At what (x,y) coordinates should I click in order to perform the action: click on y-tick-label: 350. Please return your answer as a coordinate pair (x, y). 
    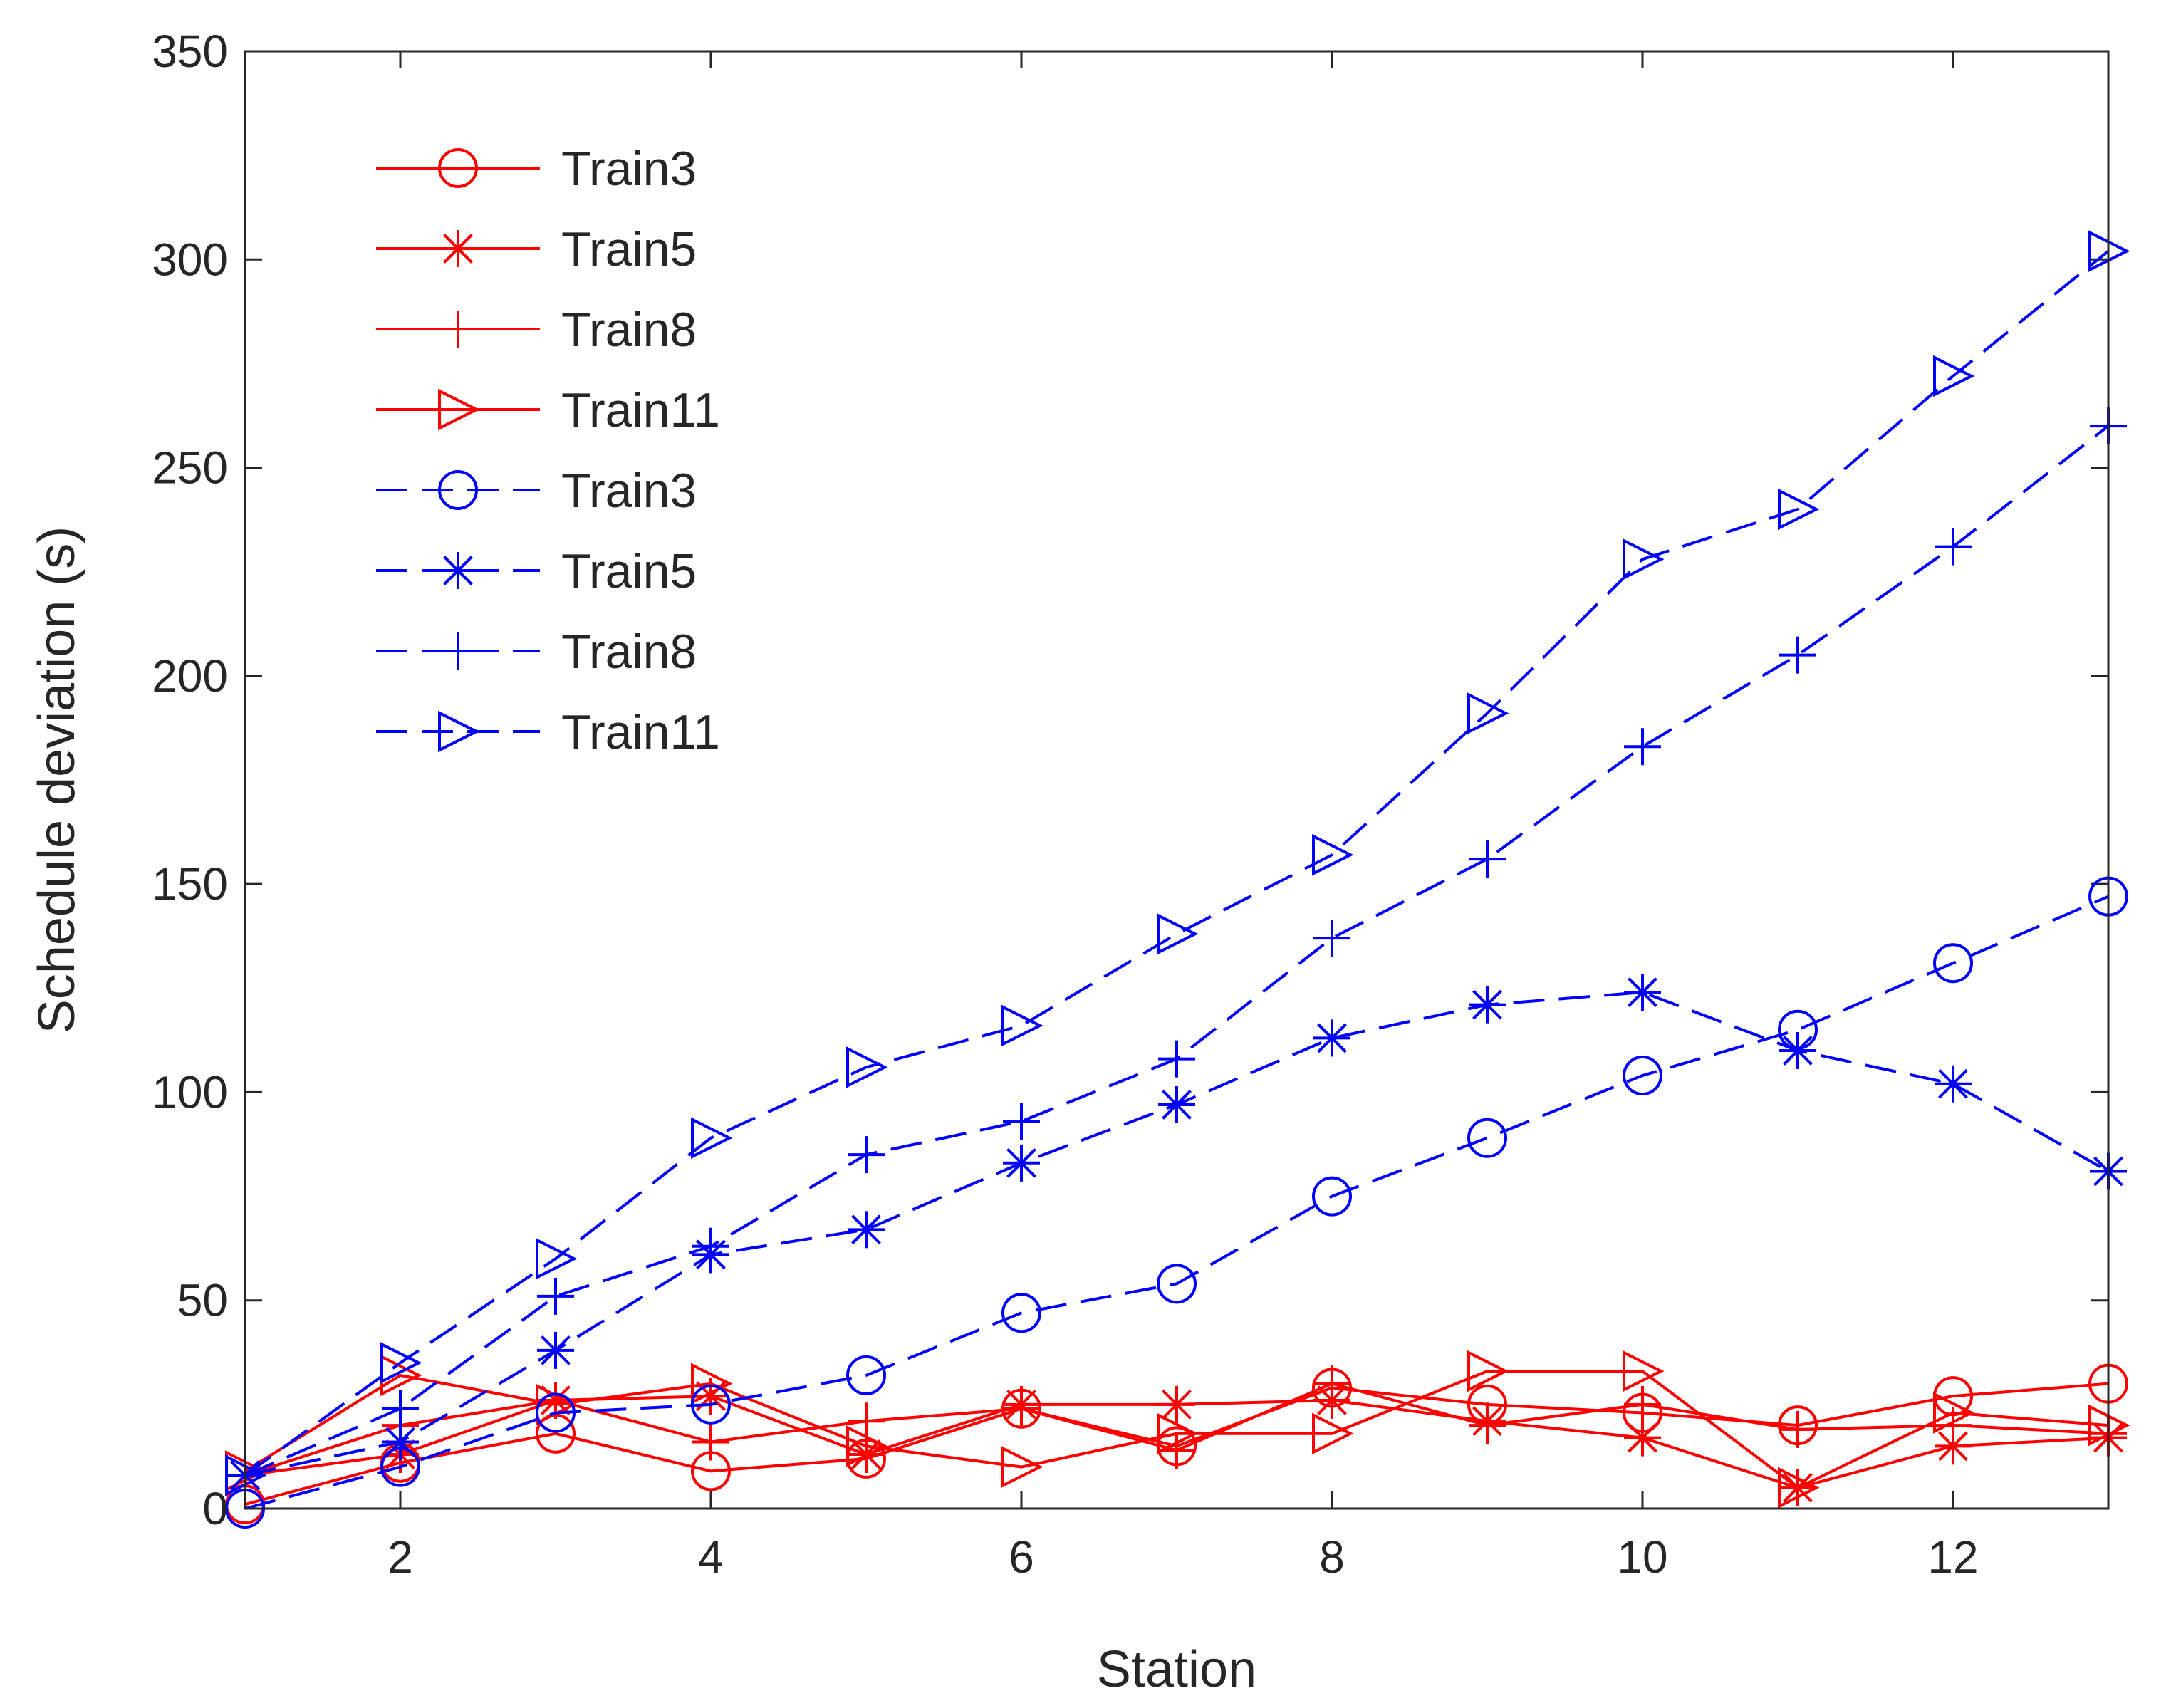
    Looking at the image, I should click on (190, 51).